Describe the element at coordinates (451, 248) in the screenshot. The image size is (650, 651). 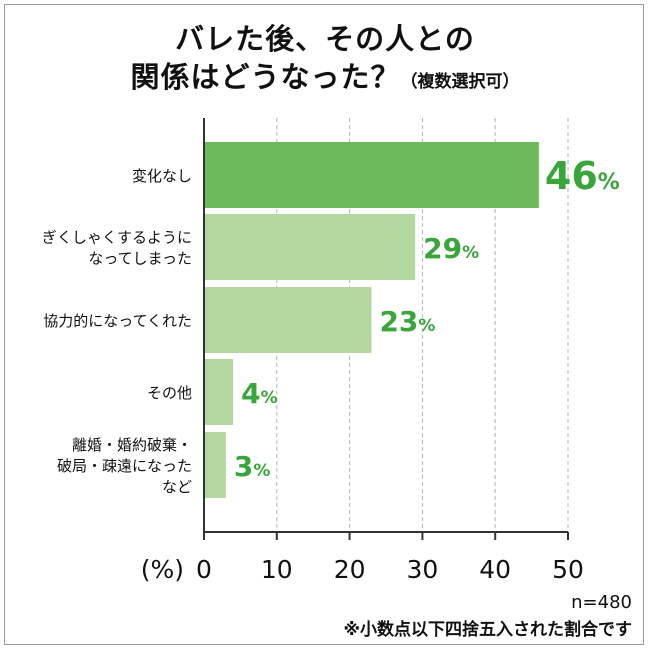
I see `value-label-2: 29%` at that location.